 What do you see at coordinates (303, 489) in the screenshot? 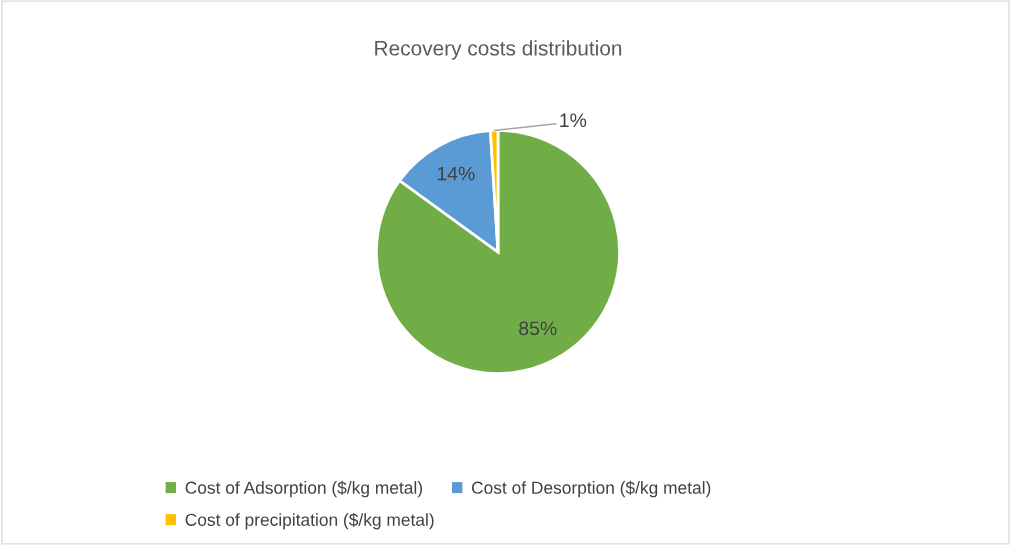
I see `legend-label: Cost of Adsorption ($/kg metal)` at bounding box center [303, 489].